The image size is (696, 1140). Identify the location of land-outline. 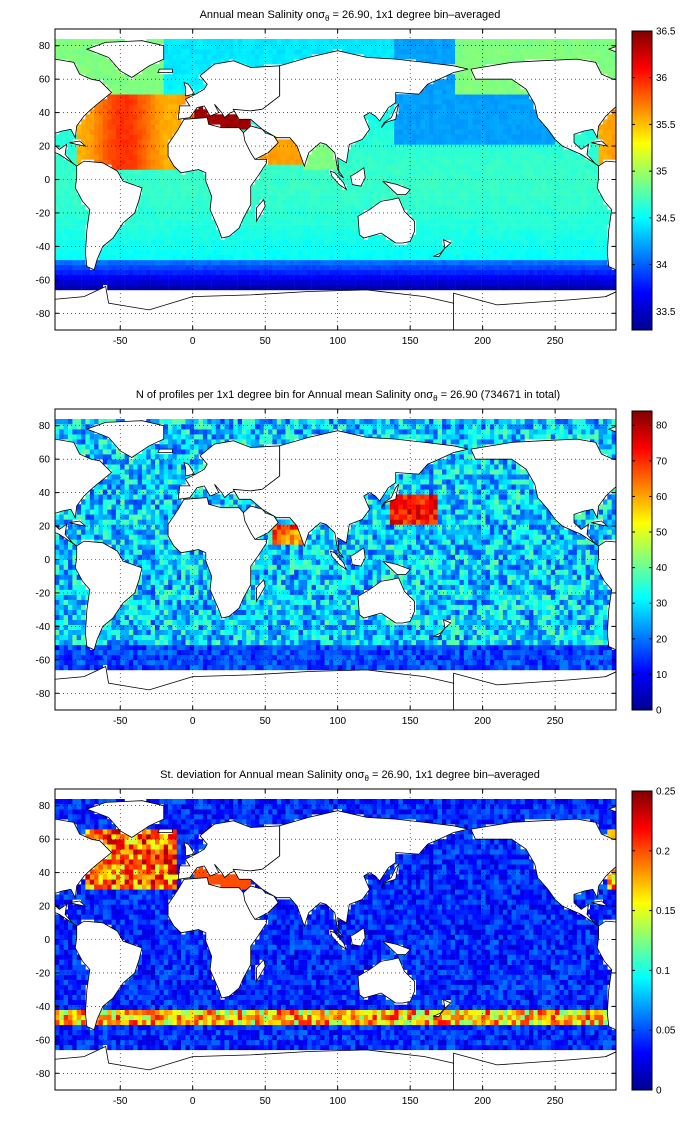
(693, 178).